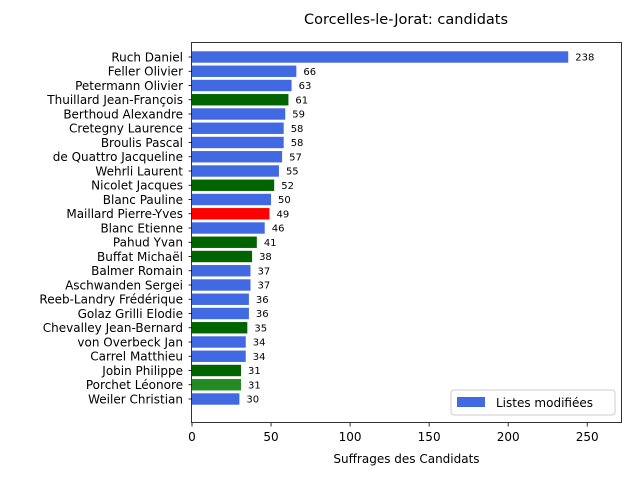  I want to click on legend: Listes modifiées, so click(533, 402).